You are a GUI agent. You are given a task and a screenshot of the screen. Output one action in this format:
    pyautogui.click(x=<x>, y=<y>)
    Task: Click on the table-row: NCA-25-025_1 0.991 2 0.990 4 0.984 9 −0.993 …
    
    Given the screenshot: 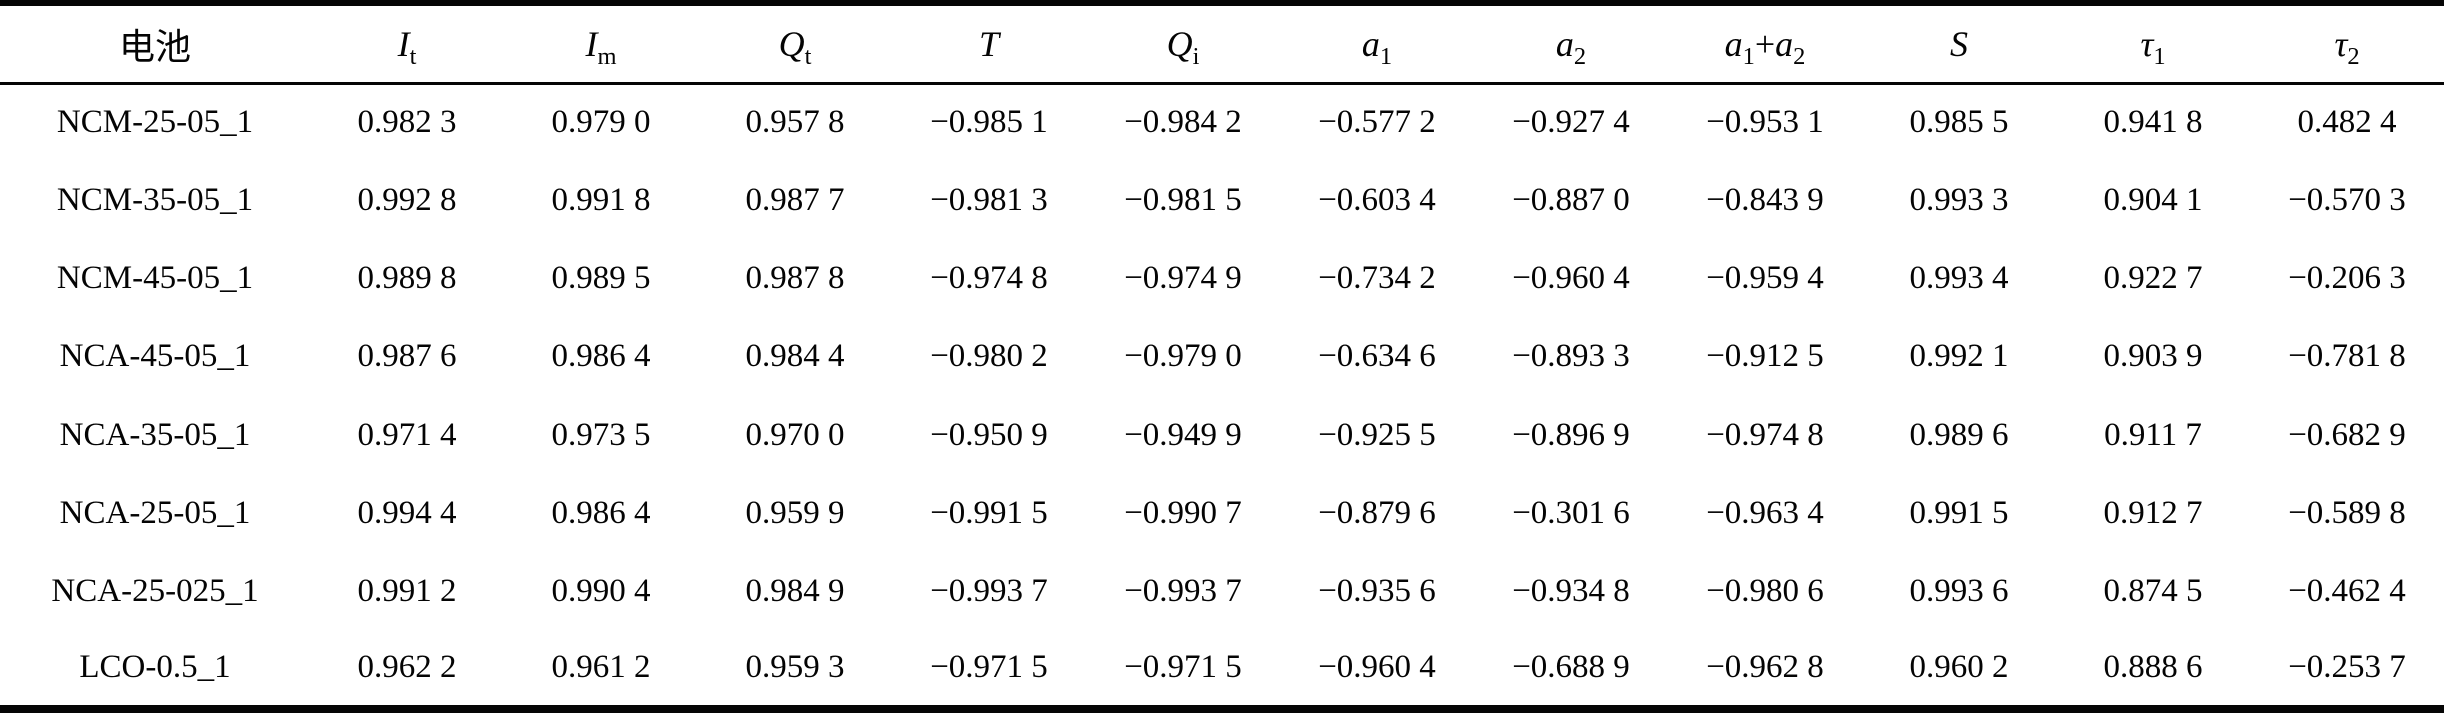 What is the action you would take?
    pyautogui.click(x=1222, y=592)
    